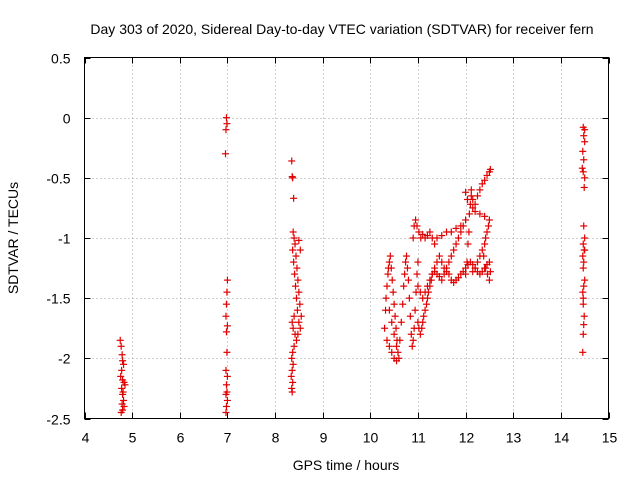 This screenshot has height=480, width=640. Describe the element at coordinates (58, 239) in the screenshot. I see `y-tick-labels: -2.5 -2 -1.5 -1 -0.5 0 0.5` at that location.